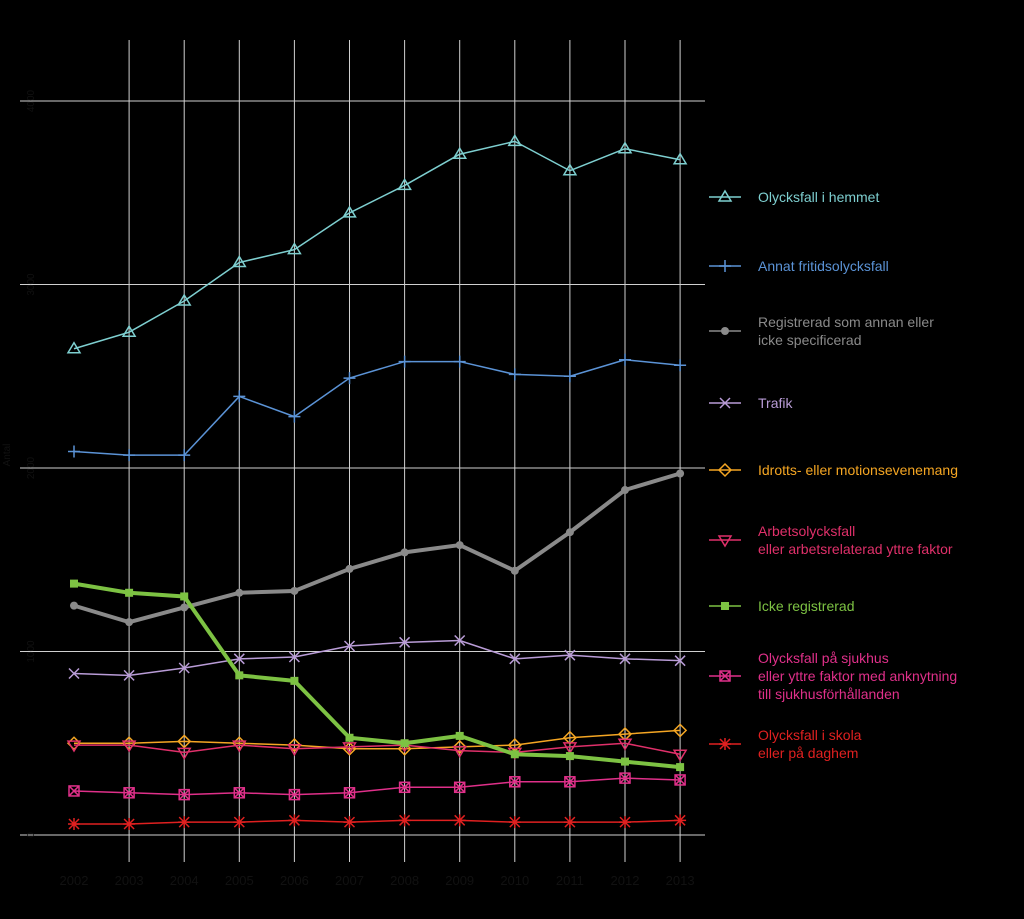 The width and height of the screenshot is (1024, 919). Describe the element at coordinates (799, 266) in the screenshot. I see `legend-item: Annat fritidsolycksfall` at that location.